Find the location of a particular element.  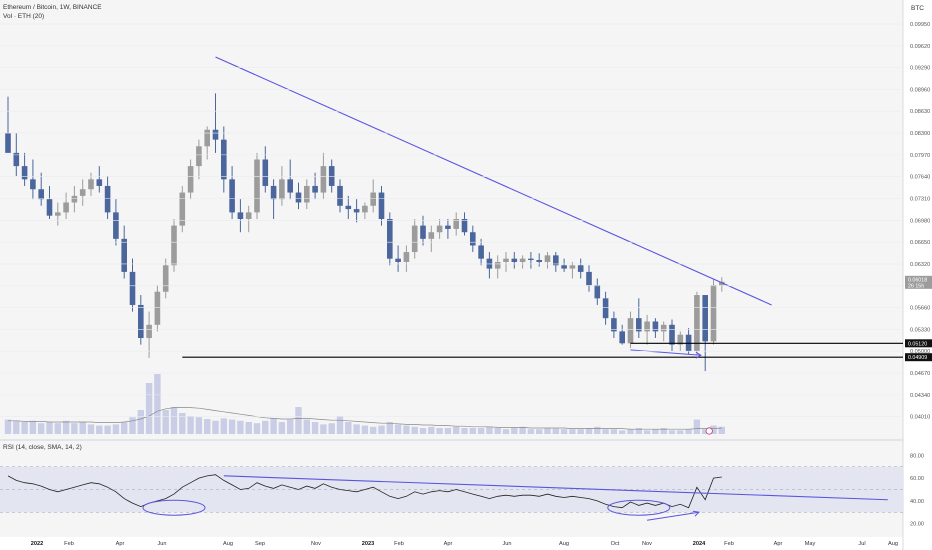

current-price-countdown: 26 15h is located at coordinates (916, 286).